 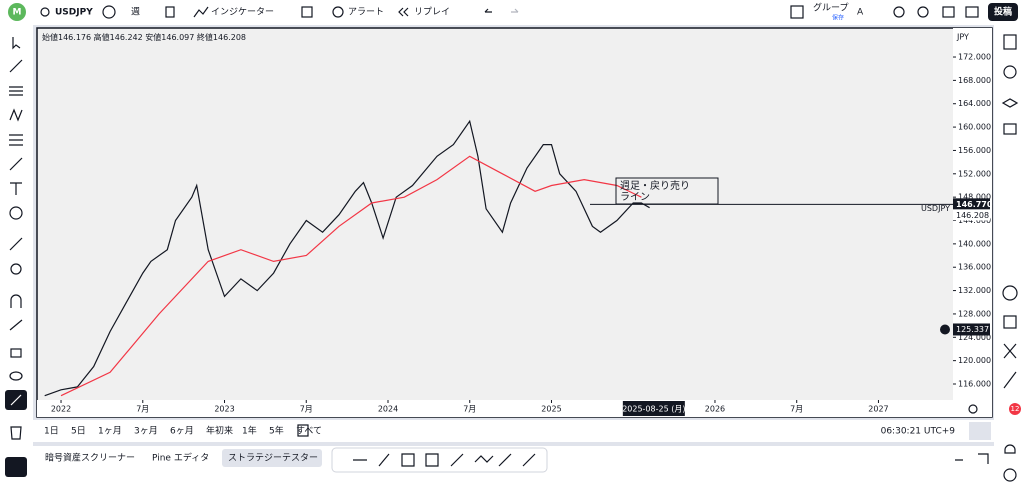 I want to click on notification-count: 12, so click(x=1015, y=409).